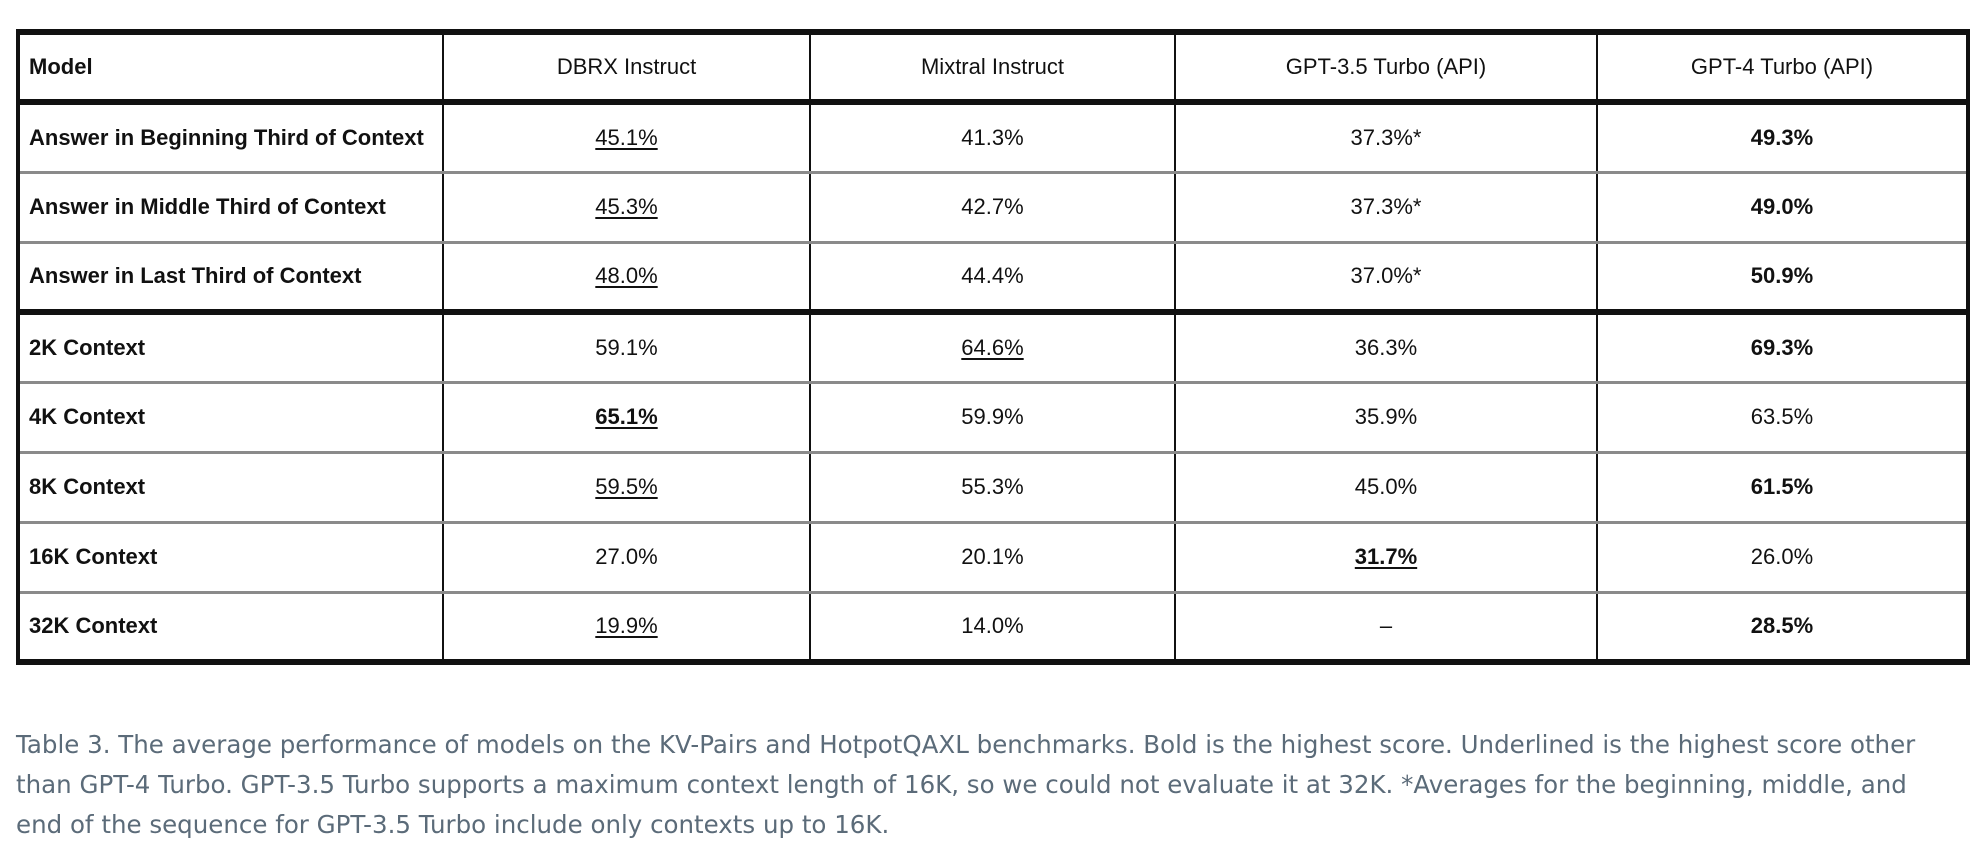 The image size is (1988, 858). Describe the element at coordinates (230, 137) in the screenshot. I see `row-label: Answer in Beginning Third of Context` at that location.